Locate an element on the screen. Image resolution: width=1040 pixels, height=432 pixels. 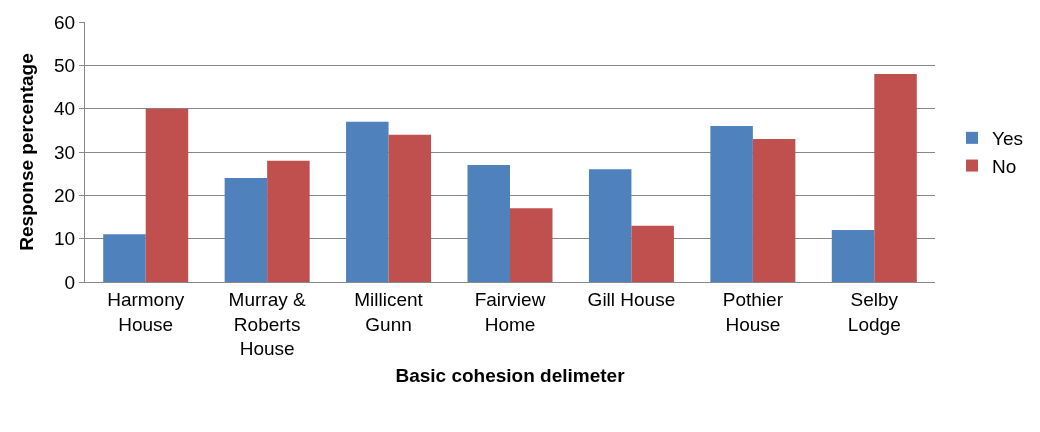
y-tick-label: 10 is located at coordinates (65, 239).